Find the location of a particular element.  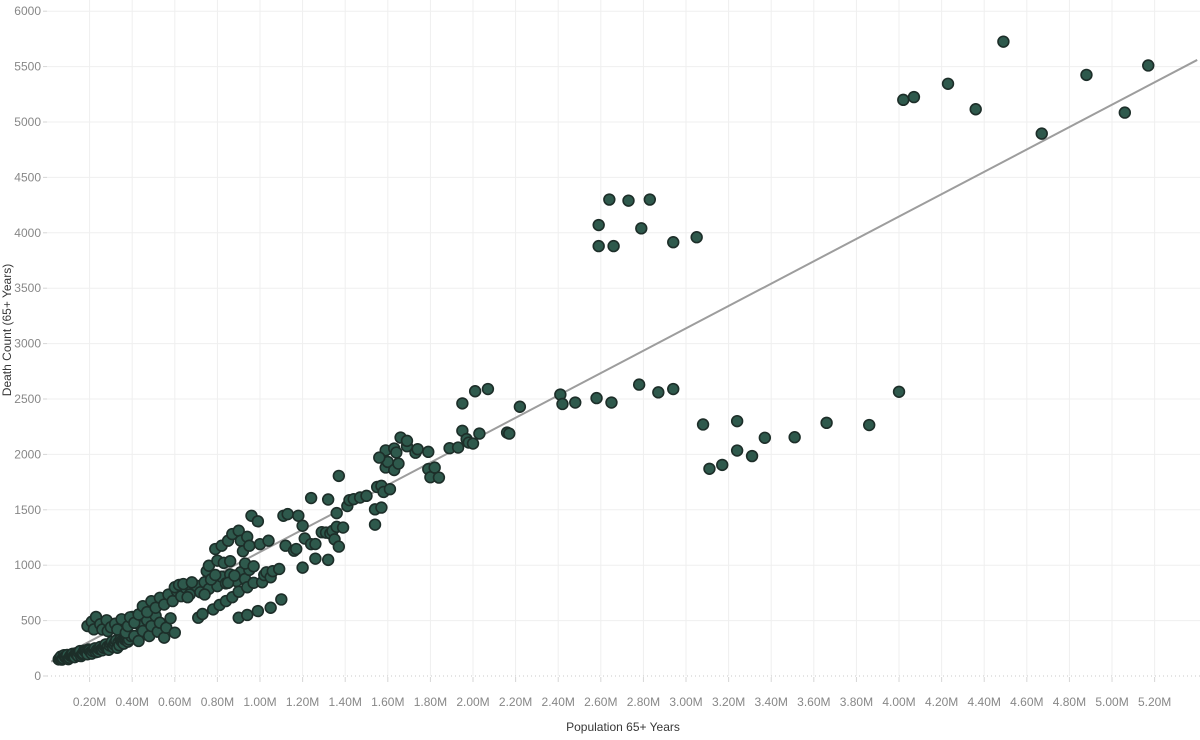

x-tick-label: 2.80M is located at coordinates (643, 702).